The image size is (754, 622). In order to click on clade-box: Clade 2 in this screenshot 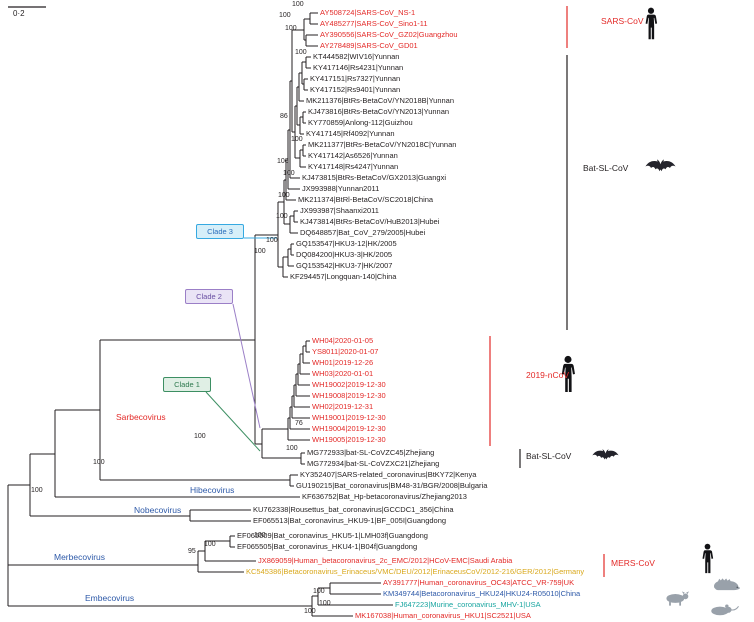, I will do `click(209, 296)`.